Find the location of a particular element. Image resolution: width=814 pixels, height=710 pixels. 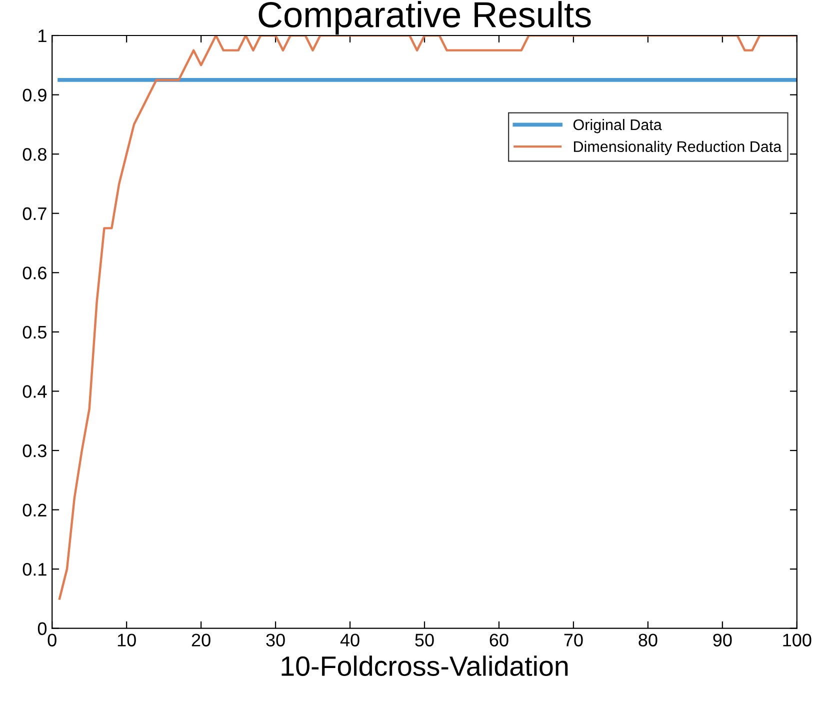

y-tick-label: 0.4 is located at coordinates (34, 391).